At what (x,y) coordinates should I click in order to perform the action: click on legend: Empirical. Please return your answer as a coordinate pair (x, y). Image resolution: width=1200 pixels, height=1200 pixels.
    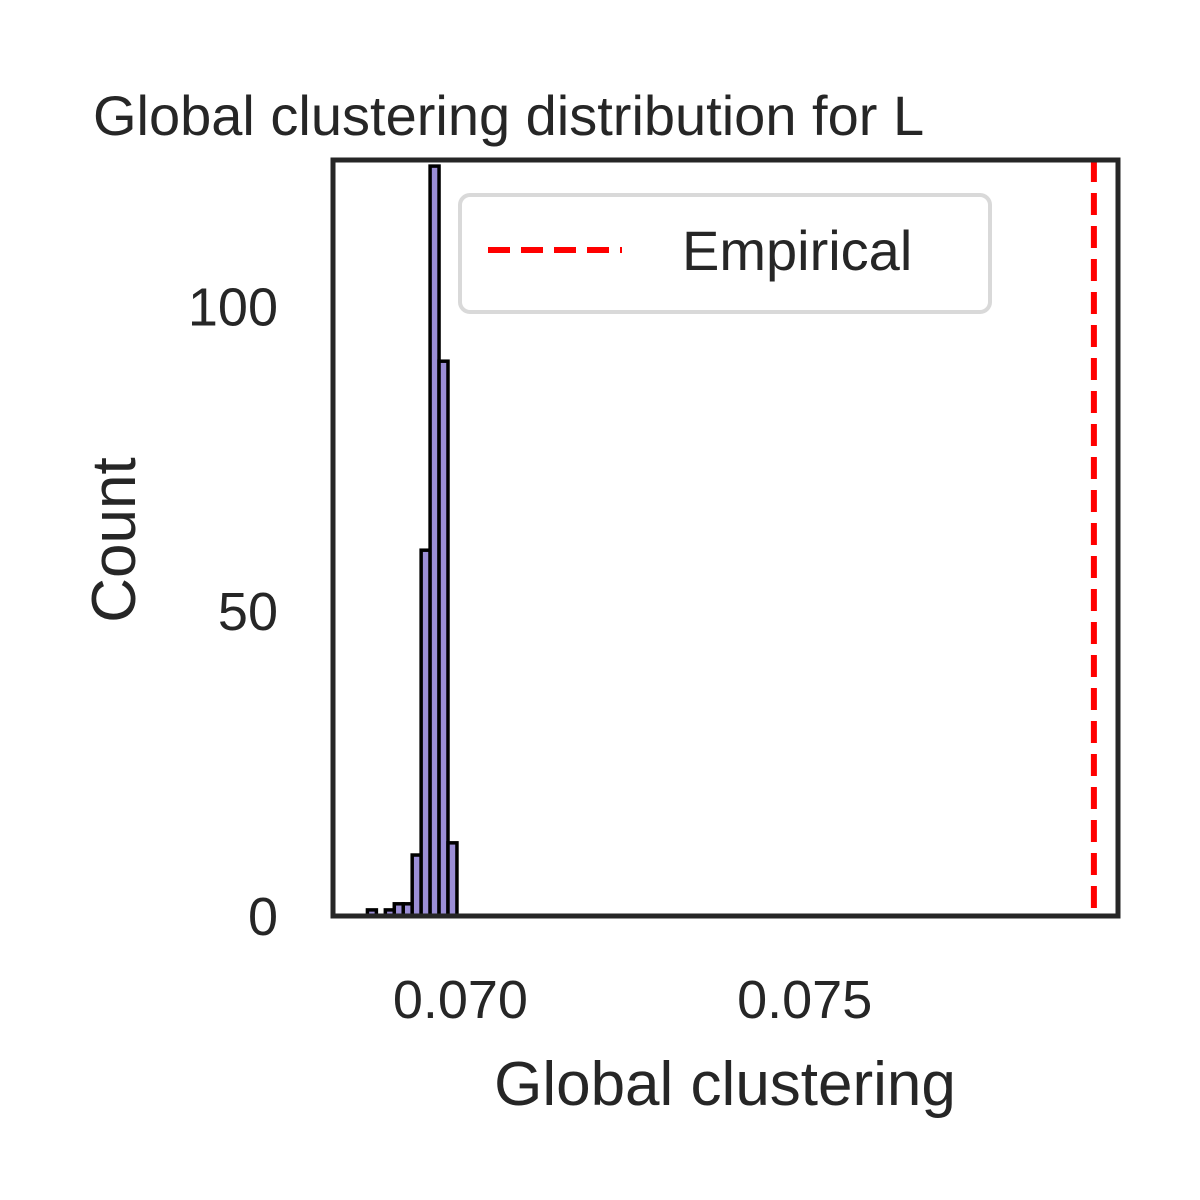
    Looking at the image, I should click on (725, 253).